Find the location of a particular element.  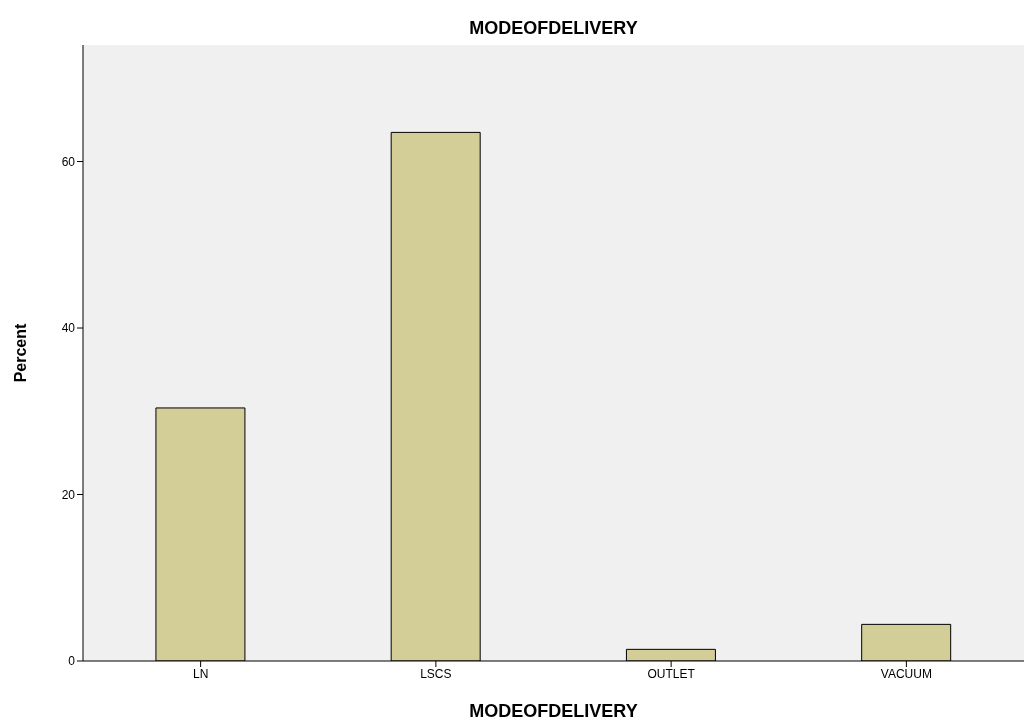

x-tick-label: VACUUM is located at coordinates (906, 673).